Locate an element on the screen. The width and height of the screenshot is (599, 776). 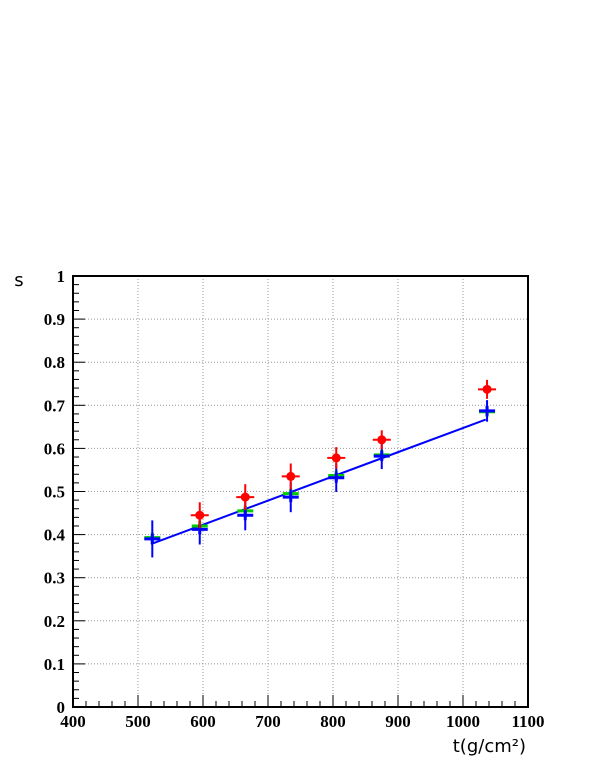
y-tick-labels: 0 0.1 0.2 0.3 0.4 0.5 0.6 0.7 0.8 0.9 1 is located at coordinates (55, 492).